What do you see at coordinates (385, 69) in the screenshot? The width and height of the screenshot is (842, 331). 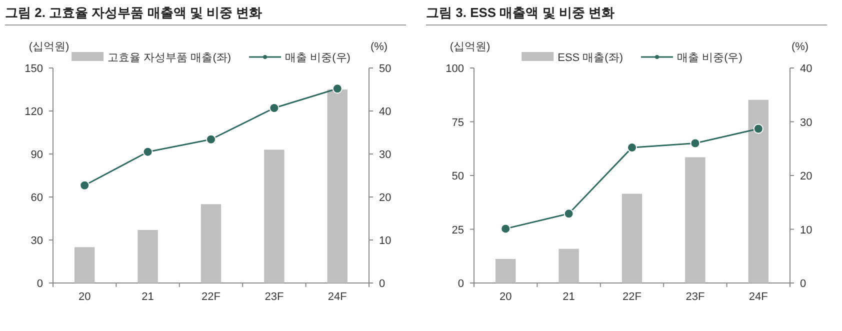 I see `y2-tick-label: 50` at bounding box center [385, 69].